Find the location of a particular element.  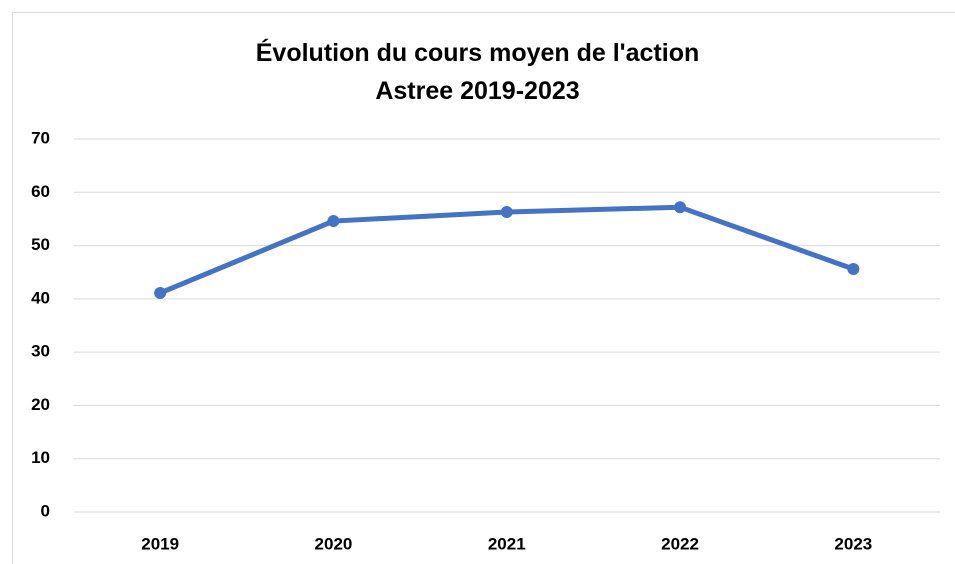

y-tick-label: 30 is located at coordinates (40, 351).